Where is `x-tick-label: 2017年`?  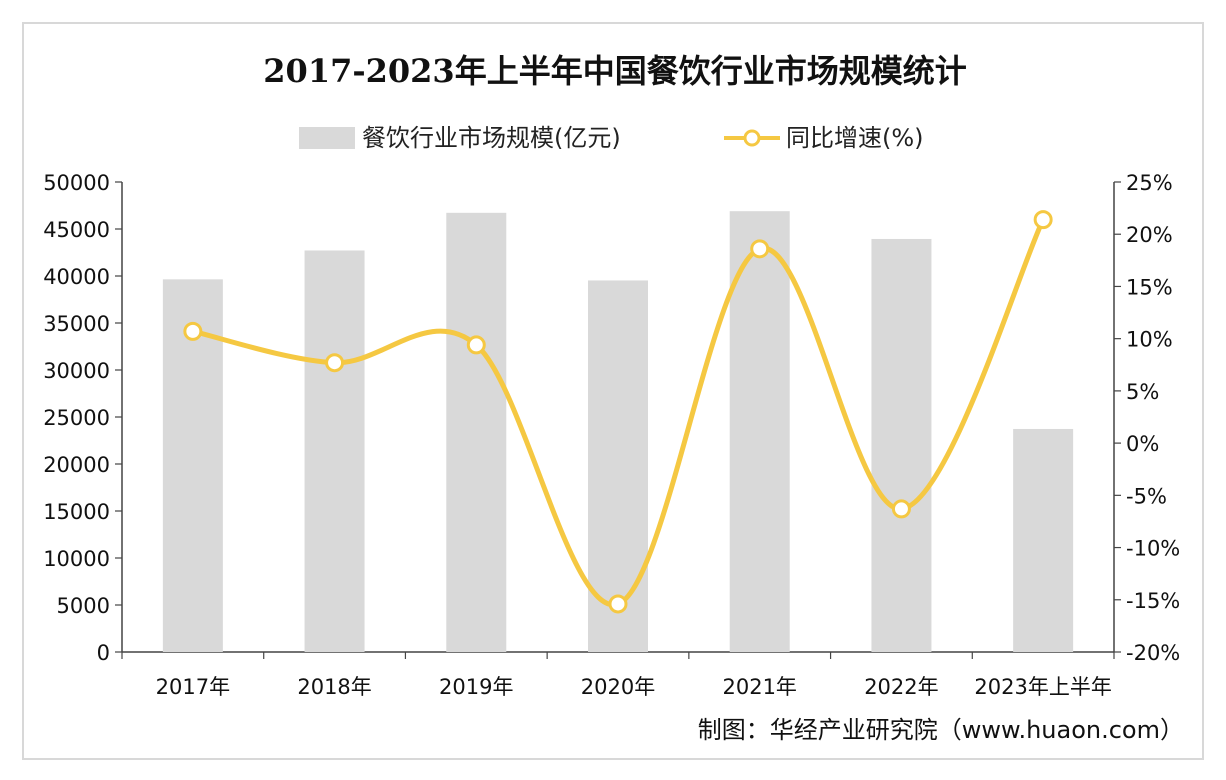
x-tick-label: 2017年 is located at coordinates (193, 687).